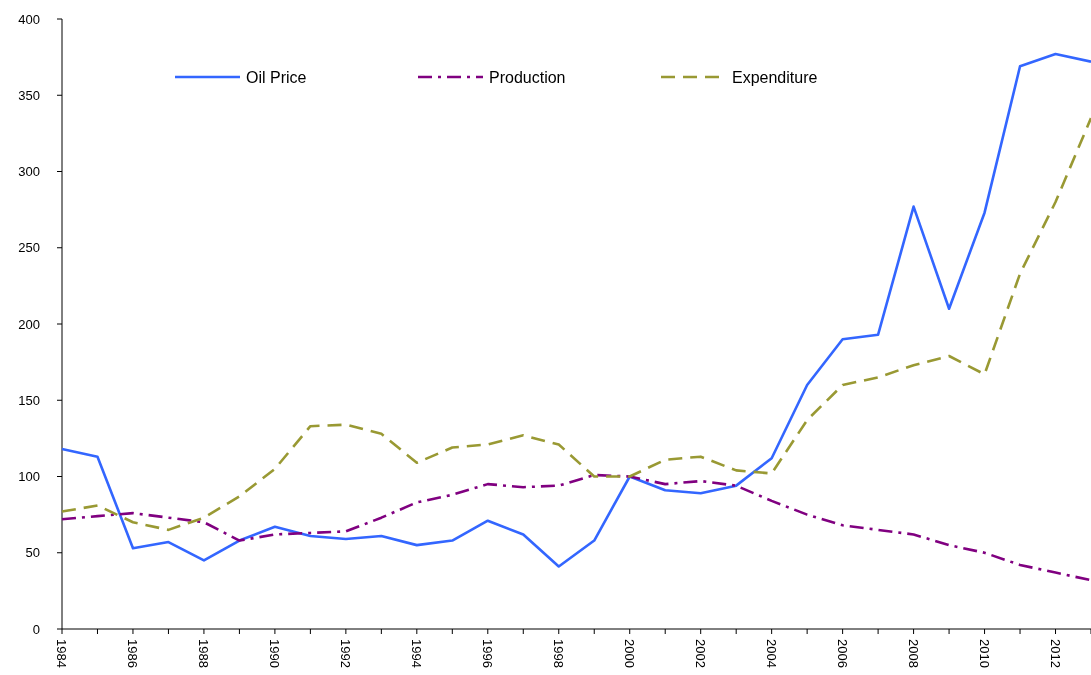  Describe the element at coordinates (527, 77) in the screenshot. I see `legend-label: Production` at that location.